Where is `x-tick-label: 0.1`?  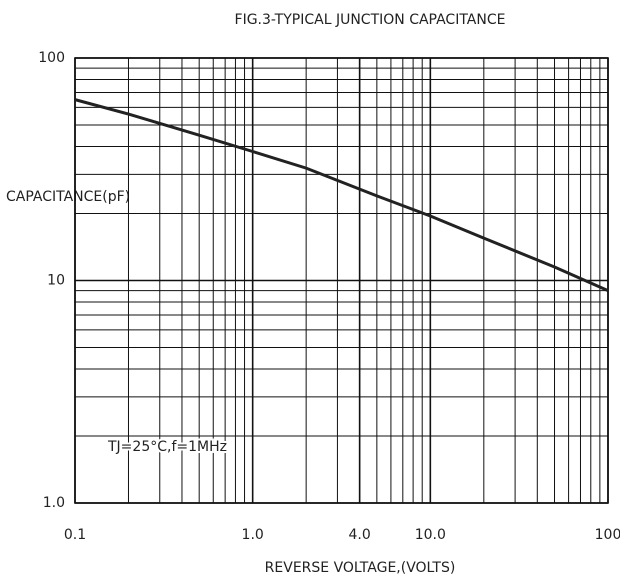 x-tick-label: 0.1 is located at coordinates (75, 535).